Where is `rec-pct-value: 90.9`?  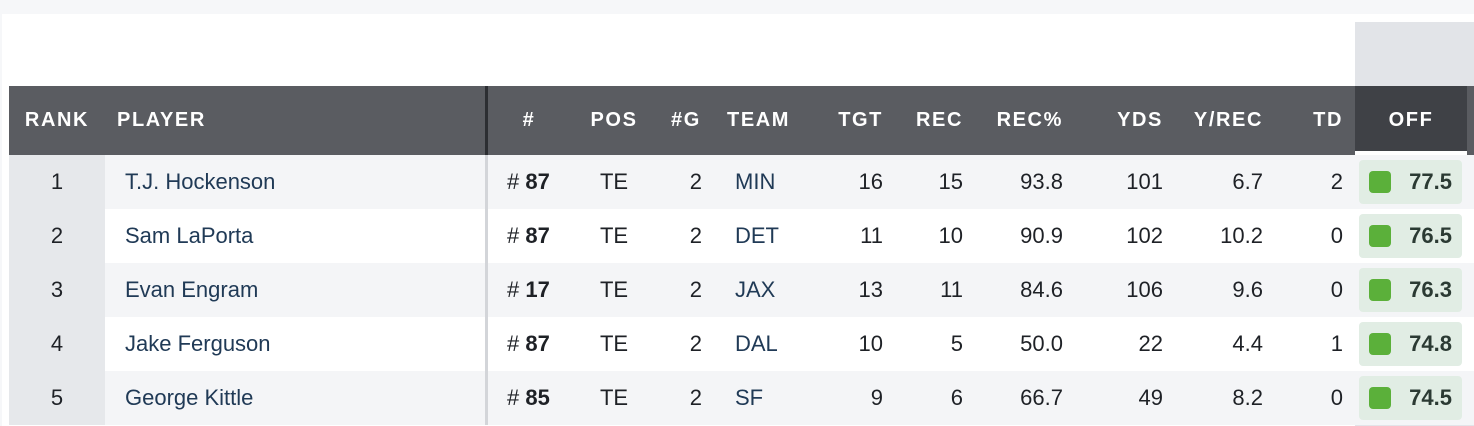
rec-pct-value: 90.9 is located at coordinates (1041, 235).